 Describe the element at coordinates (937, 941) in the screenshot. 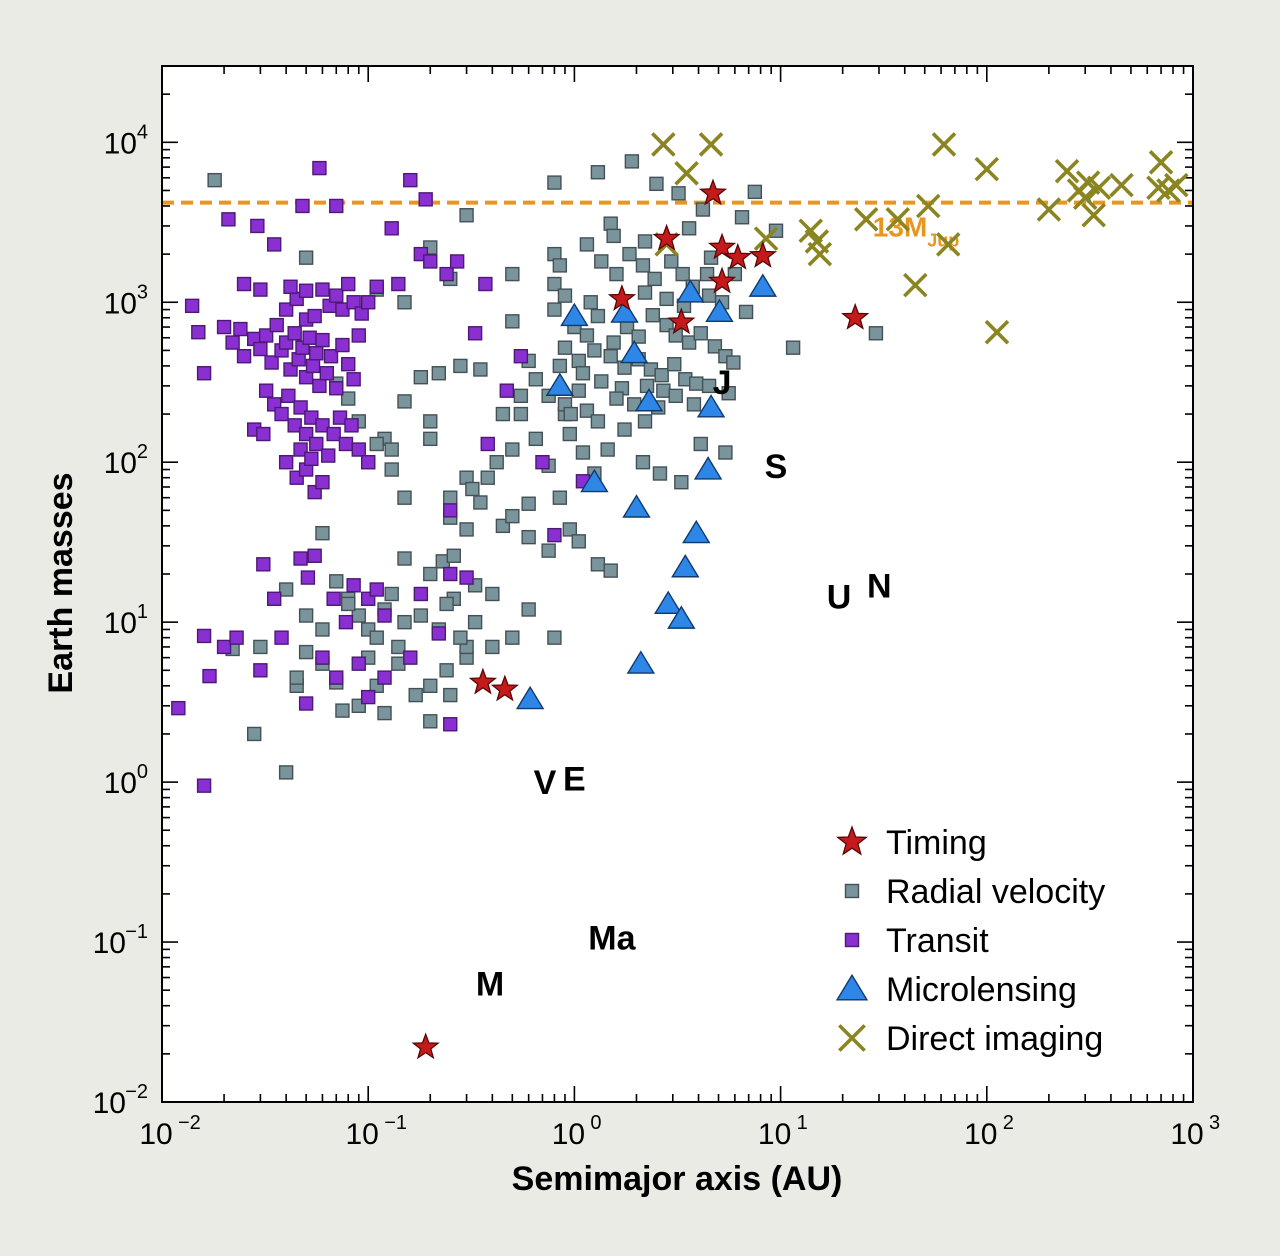

I see `legend-label: Transit` at that location.